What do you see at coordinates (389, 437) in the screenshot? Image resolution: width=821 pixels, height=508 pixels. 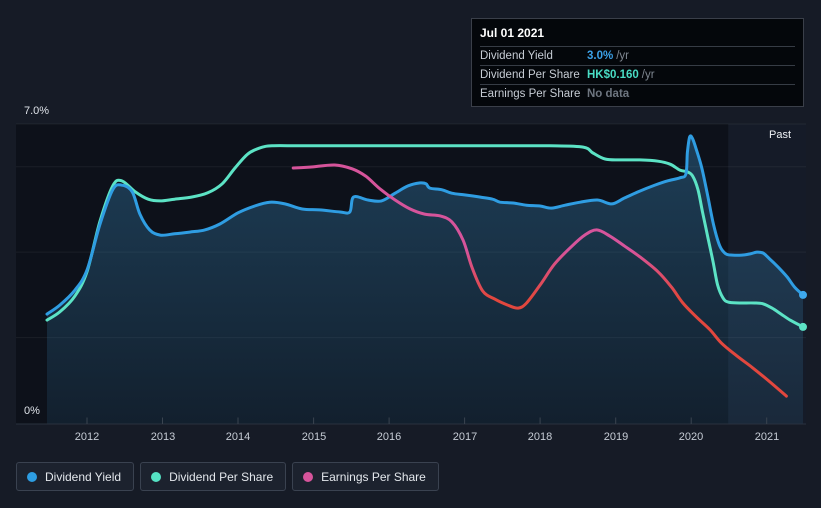 I see `x-axis-label: 2016` at bounding box center [389, 437].